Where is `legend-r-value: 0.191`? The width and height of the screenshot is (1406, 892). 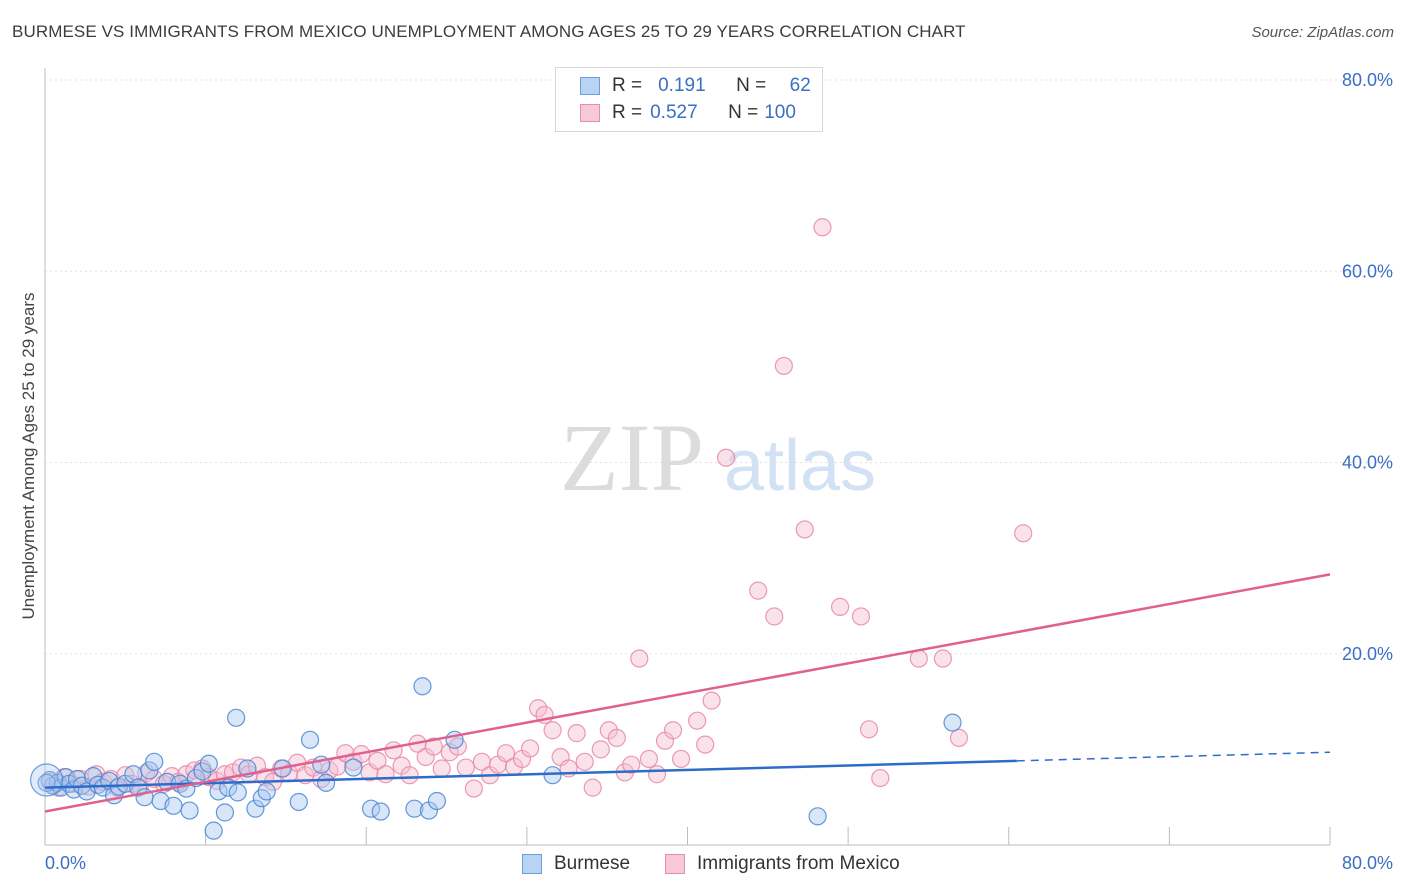 legend-r-value: 0.191 is located at coordinates (682, 85).